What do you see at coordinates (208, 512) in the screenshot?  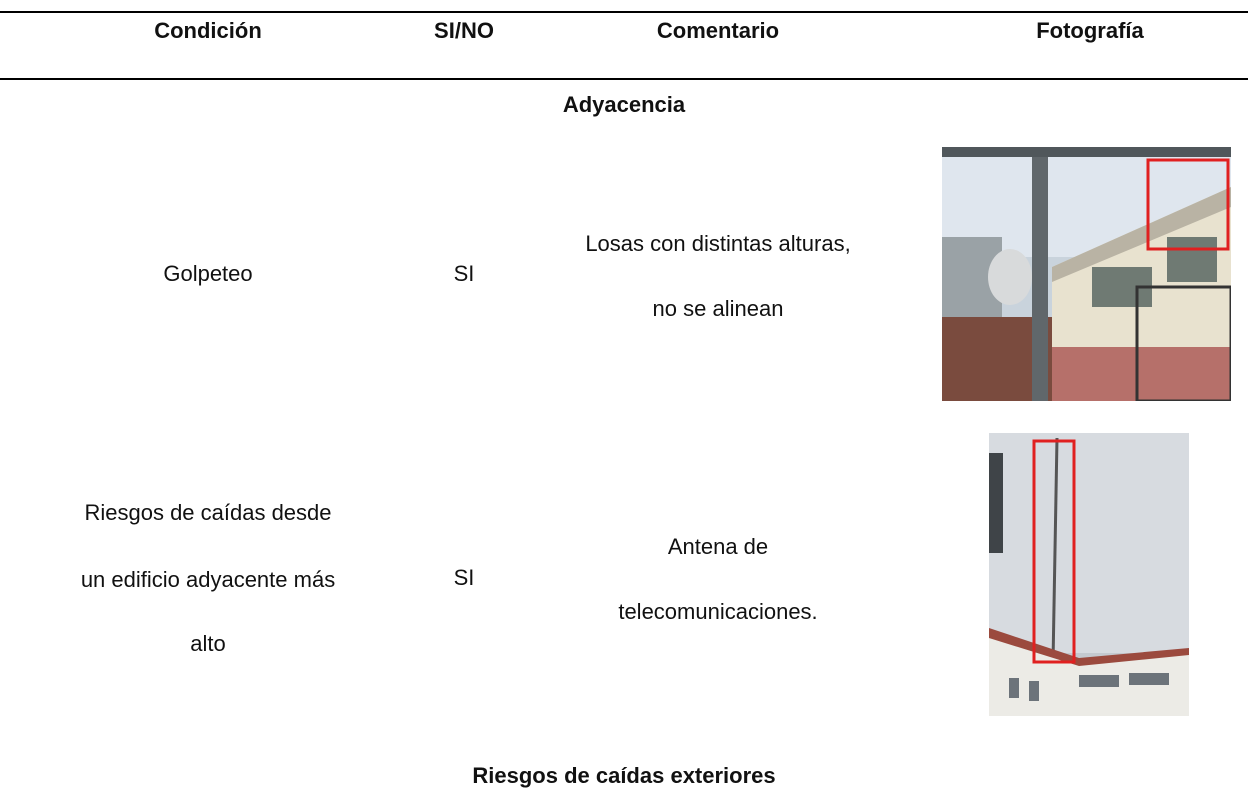 I see `condition: Riesgos de caídas desde` at bounding box center [208, 512].